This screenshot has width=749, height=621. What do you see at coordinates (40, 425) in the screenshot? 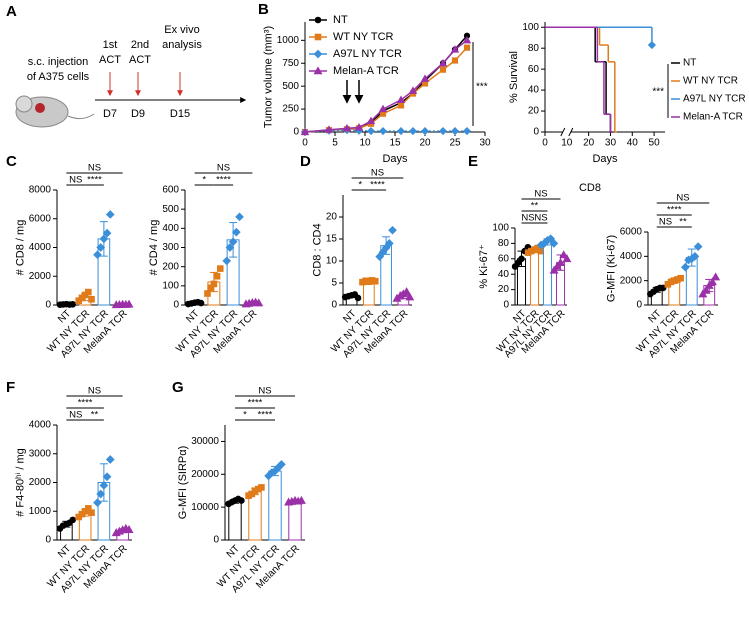
I see `y-tick-label: 4000` at bounding box center [40, 425].